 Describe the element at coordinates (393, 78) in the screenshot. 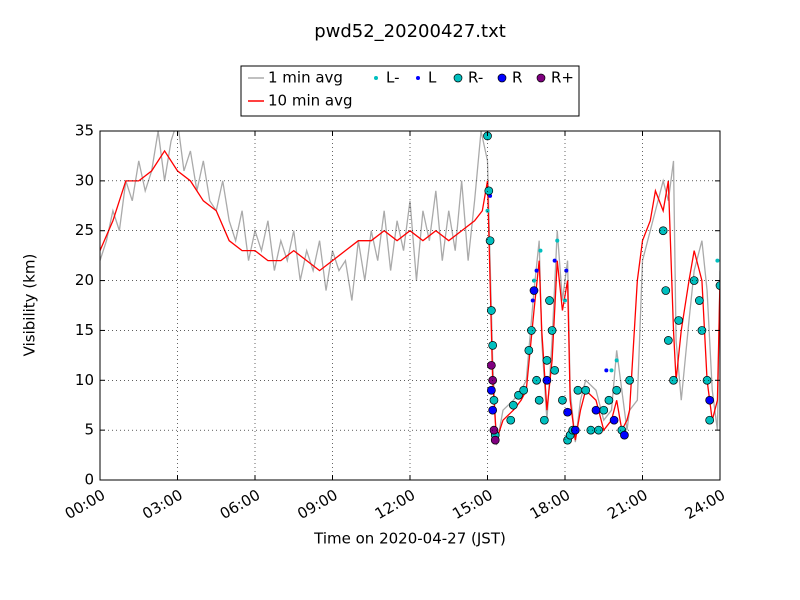

I see `legend-label: L-` at that location.